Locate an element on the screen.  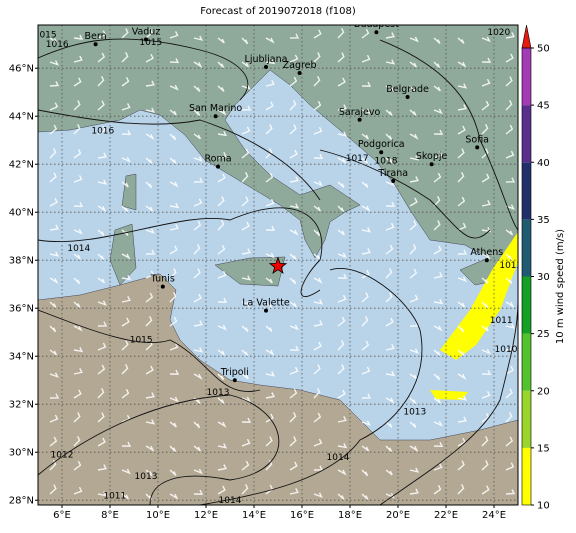
lon-tick-label: 6°E is located at coordinates (62, 515).